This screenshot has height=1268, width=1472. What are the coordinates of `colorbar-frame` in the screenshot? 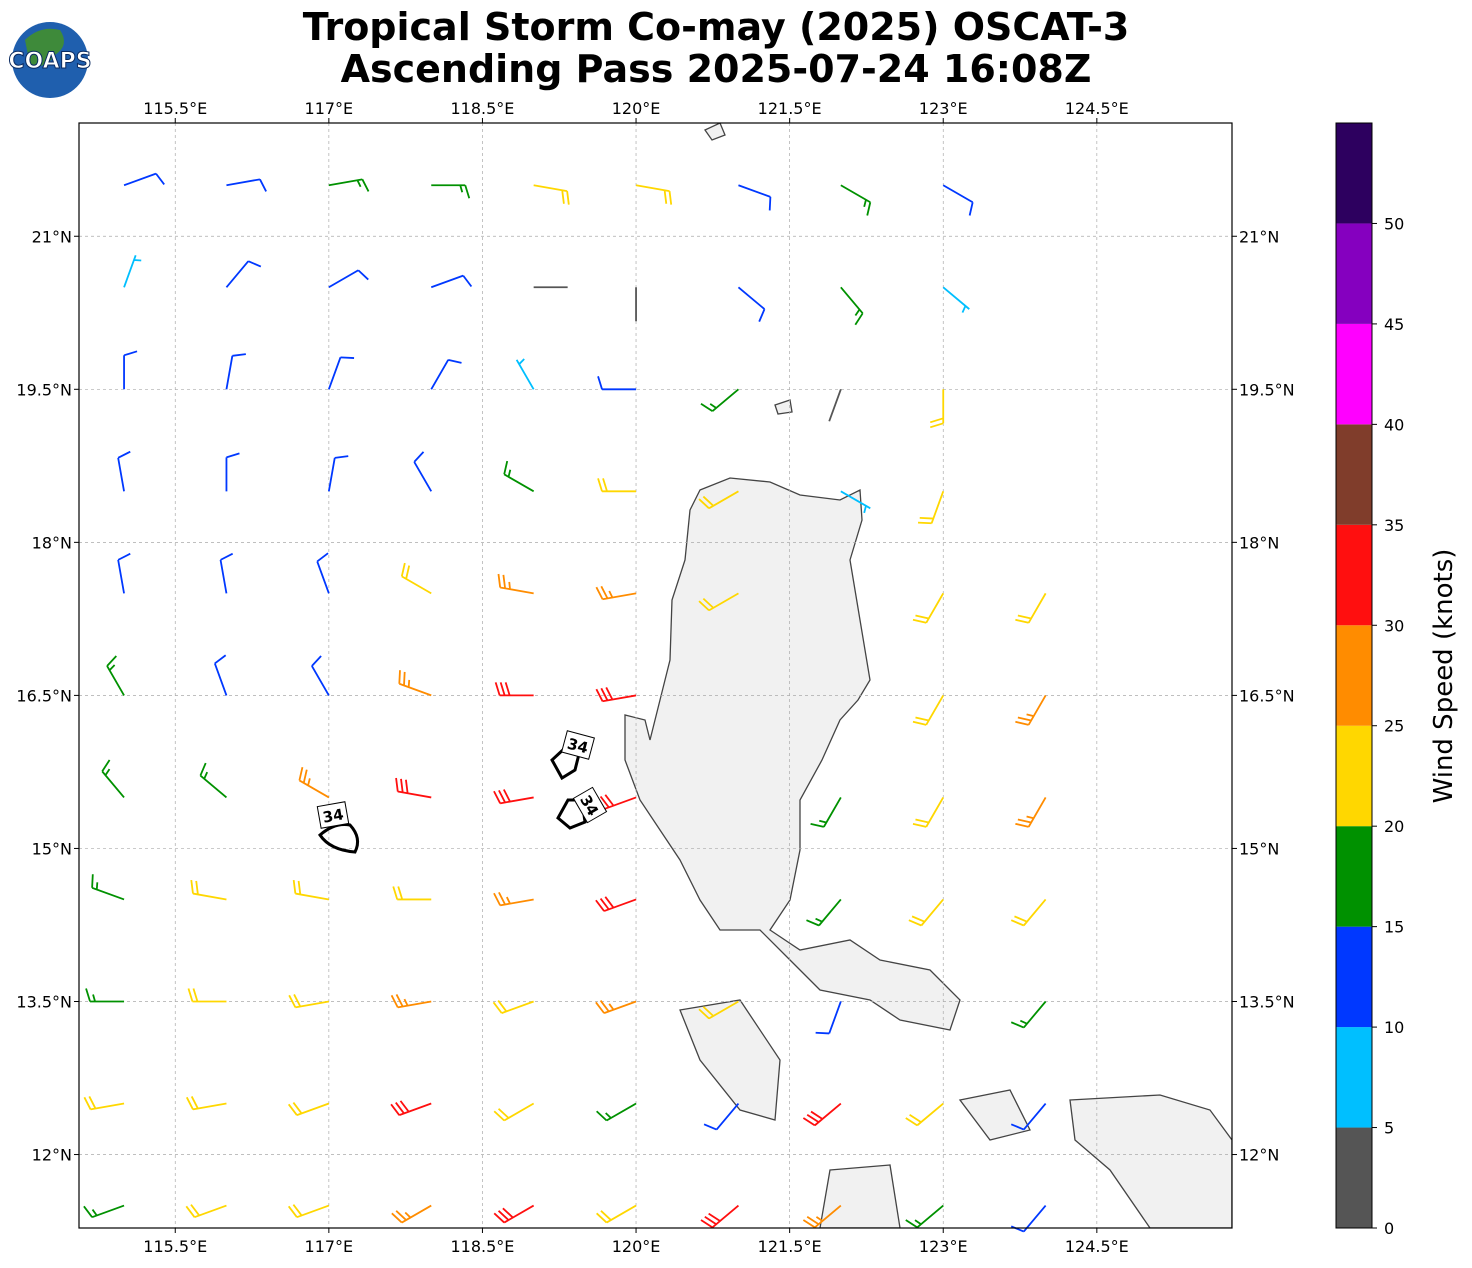 It's located at (1354, 675).